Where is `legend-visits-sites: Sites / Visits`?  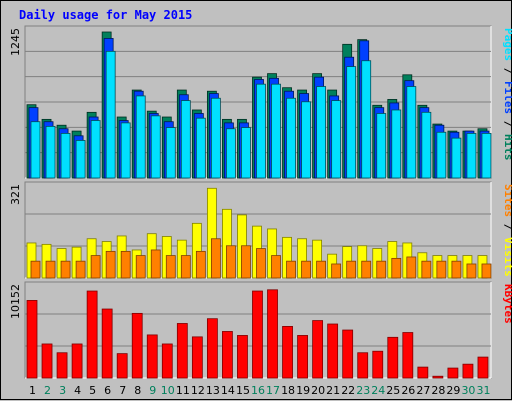 legend-visits-sites: Sites / Visits is located at coordinates (507, 230).